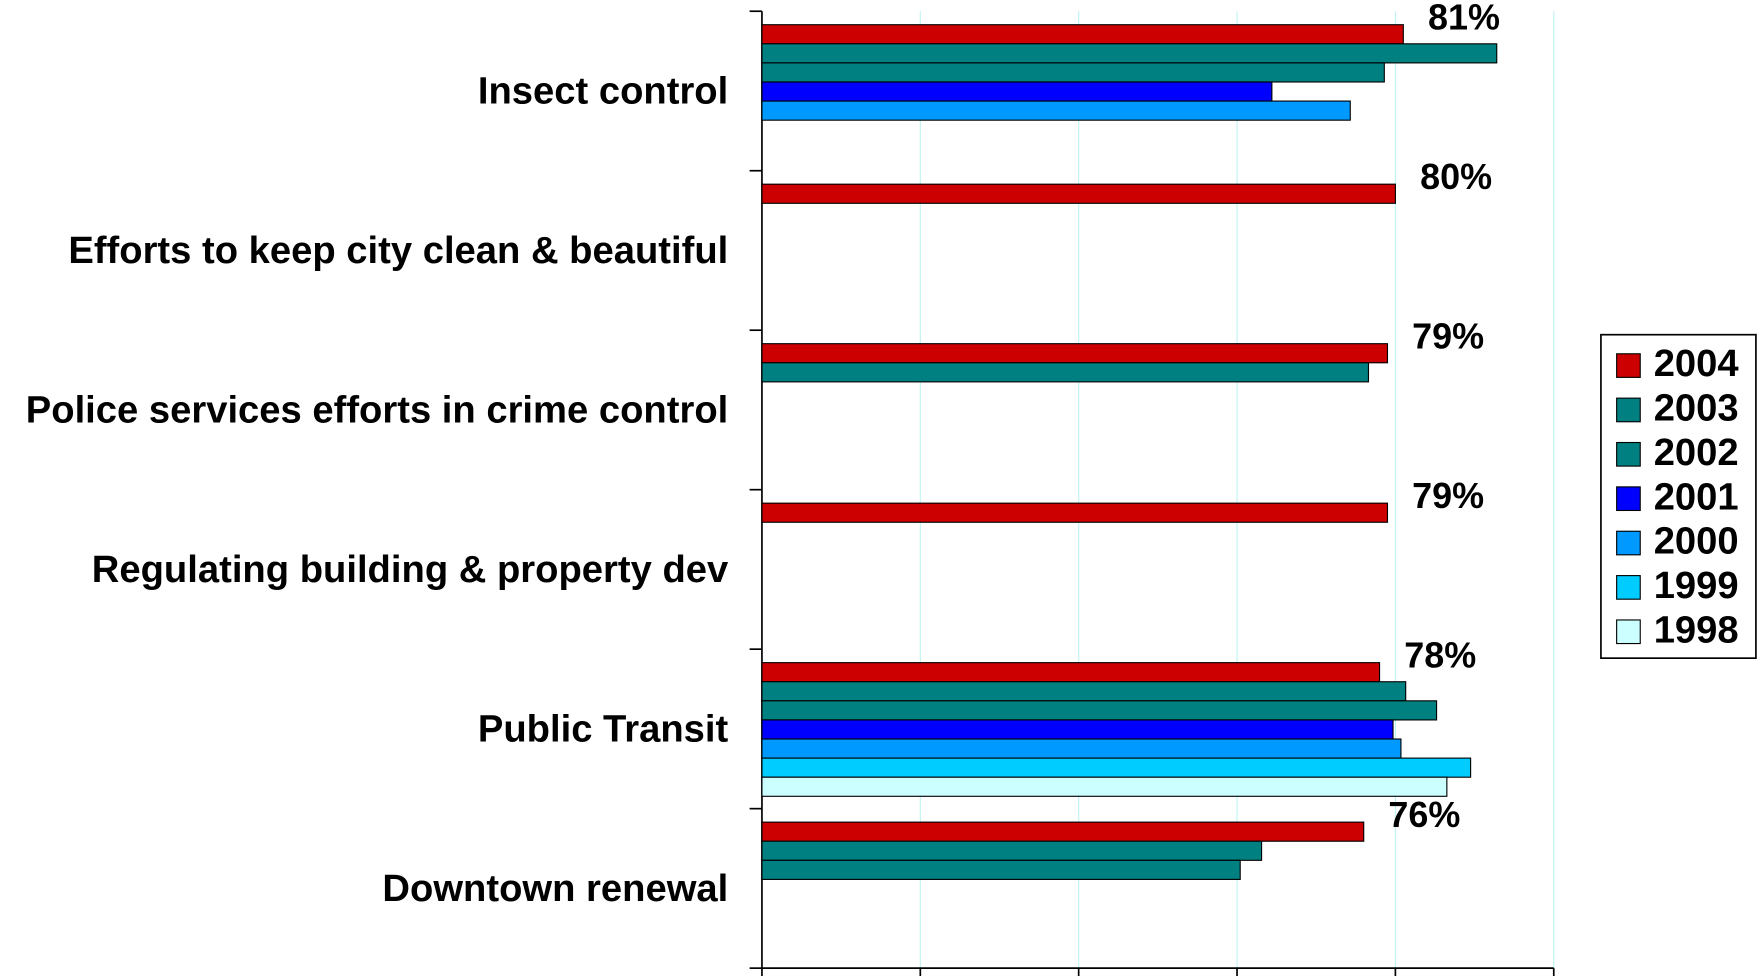 Image resolution: width=1762 pixels, height=976 pixels. Describe the element at coordinates (398, 250) in the screenshot. I see `y-tick-label: Efforts to keep city clean & beautiful` at that location.